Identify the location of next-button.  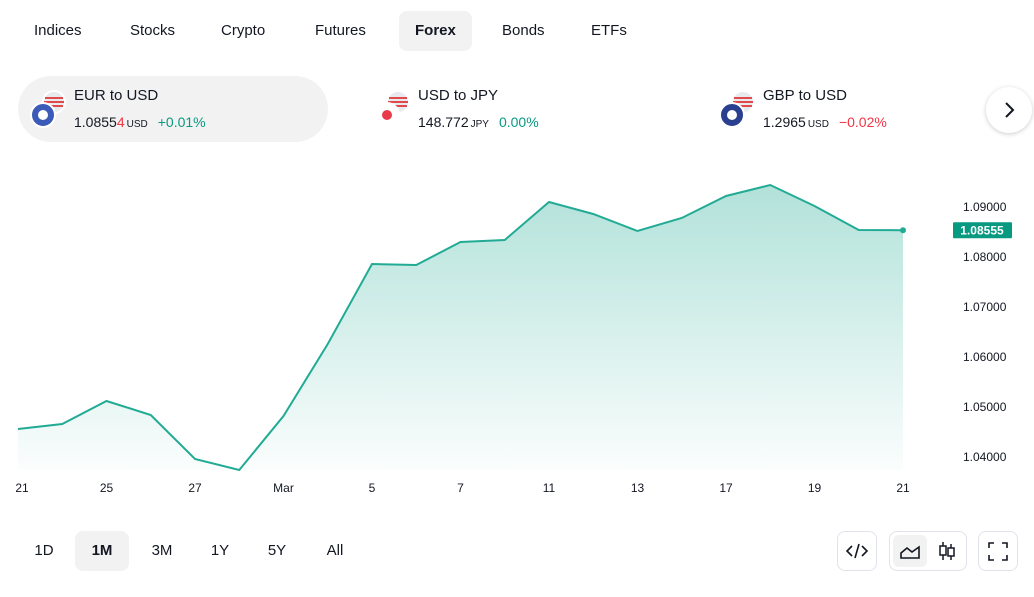
(1009, 110).